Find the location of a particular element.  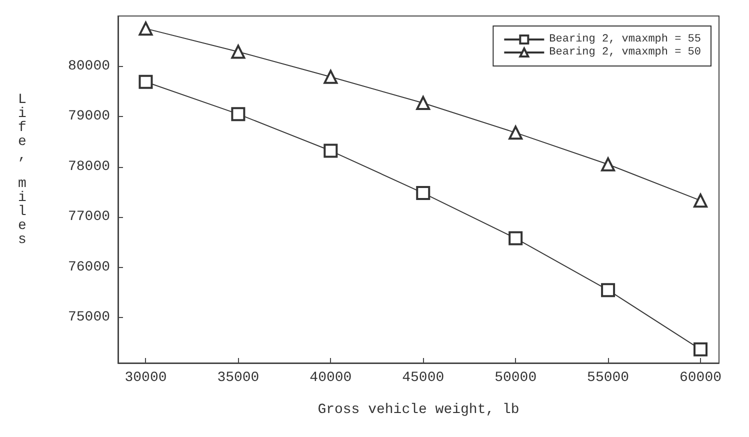

x-tick-label: 35000 is located at coordinates (238, 378).